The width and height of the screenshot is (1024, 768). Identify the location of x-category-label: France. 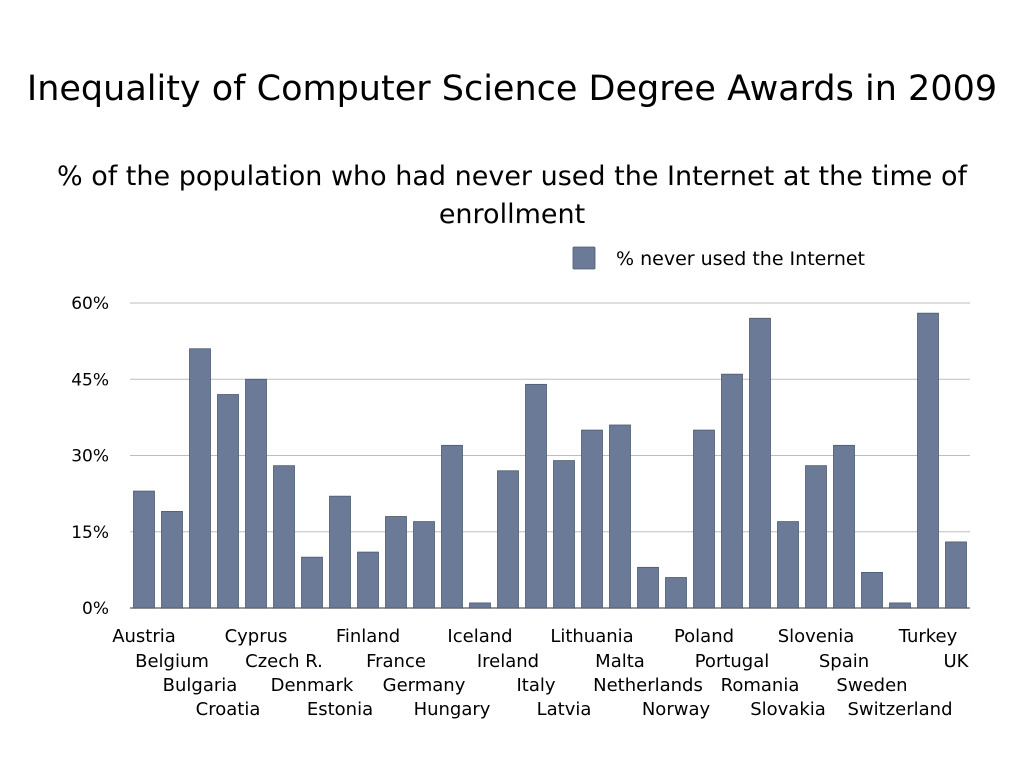
(396, 661).